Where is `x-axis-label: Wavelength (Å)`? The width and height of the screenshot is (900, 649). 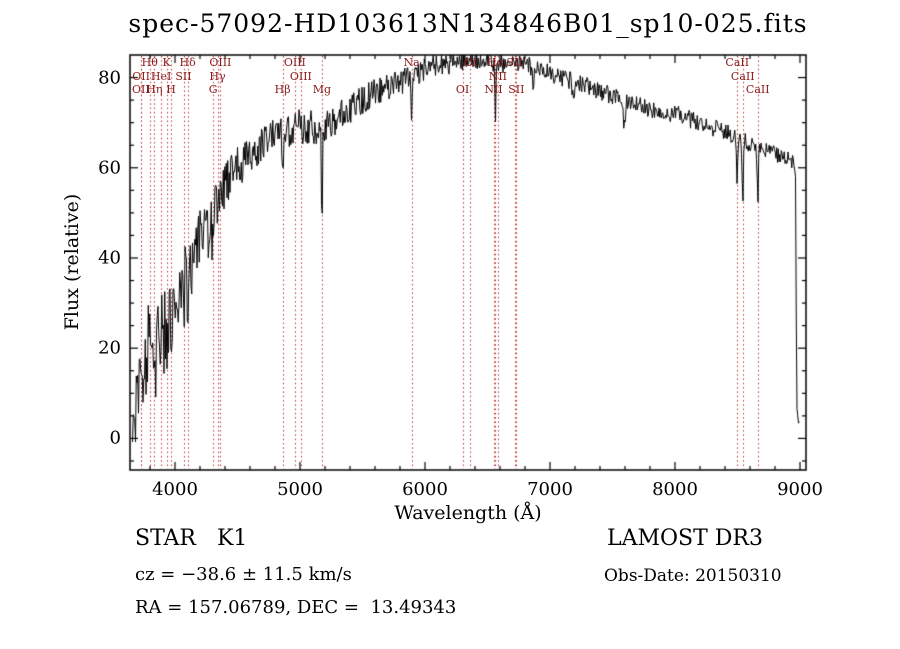 x-axis-label: Wavelength (Å) is located at coordinates (468, 513).